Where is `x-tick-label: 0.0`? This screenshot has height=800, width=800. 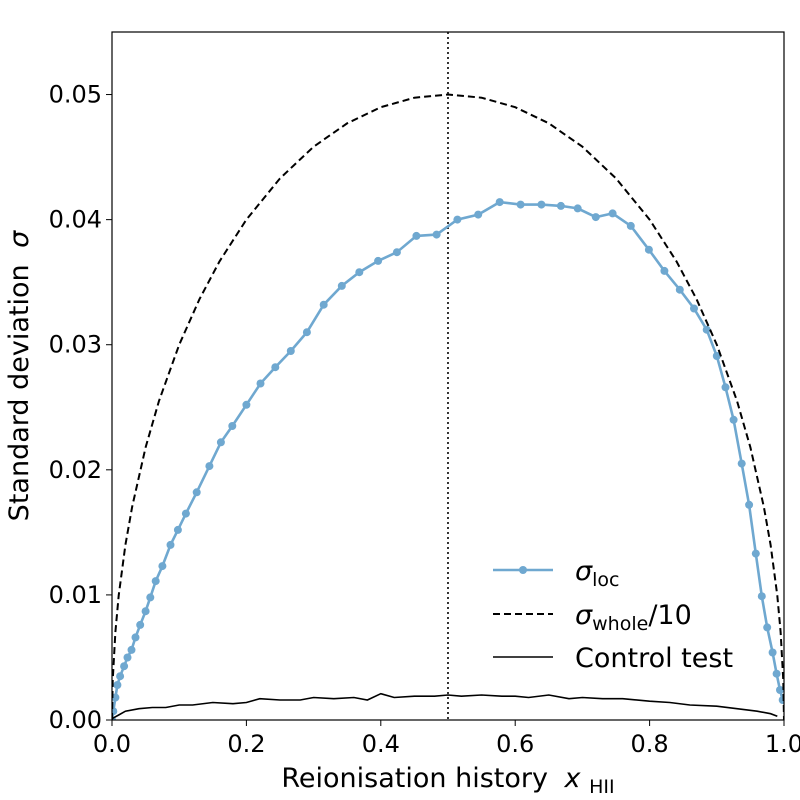
x-tick-label: 0.0 is located at coordinates (112, 744).